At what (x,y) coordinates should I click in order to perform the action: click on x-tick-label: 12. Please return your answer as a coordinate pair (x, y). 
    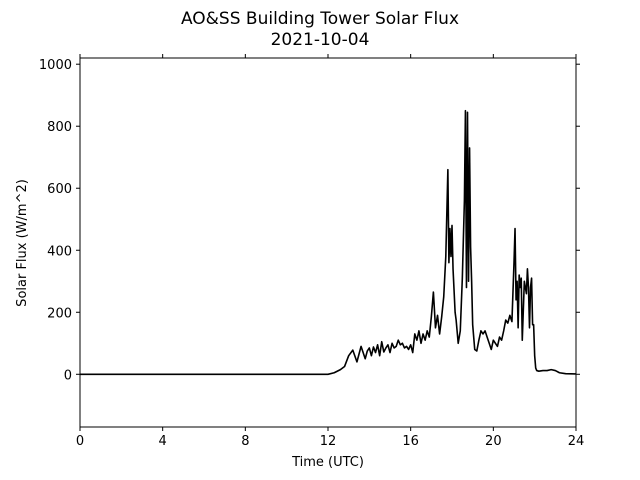
    Looking at the image, I should click on (328, 441).